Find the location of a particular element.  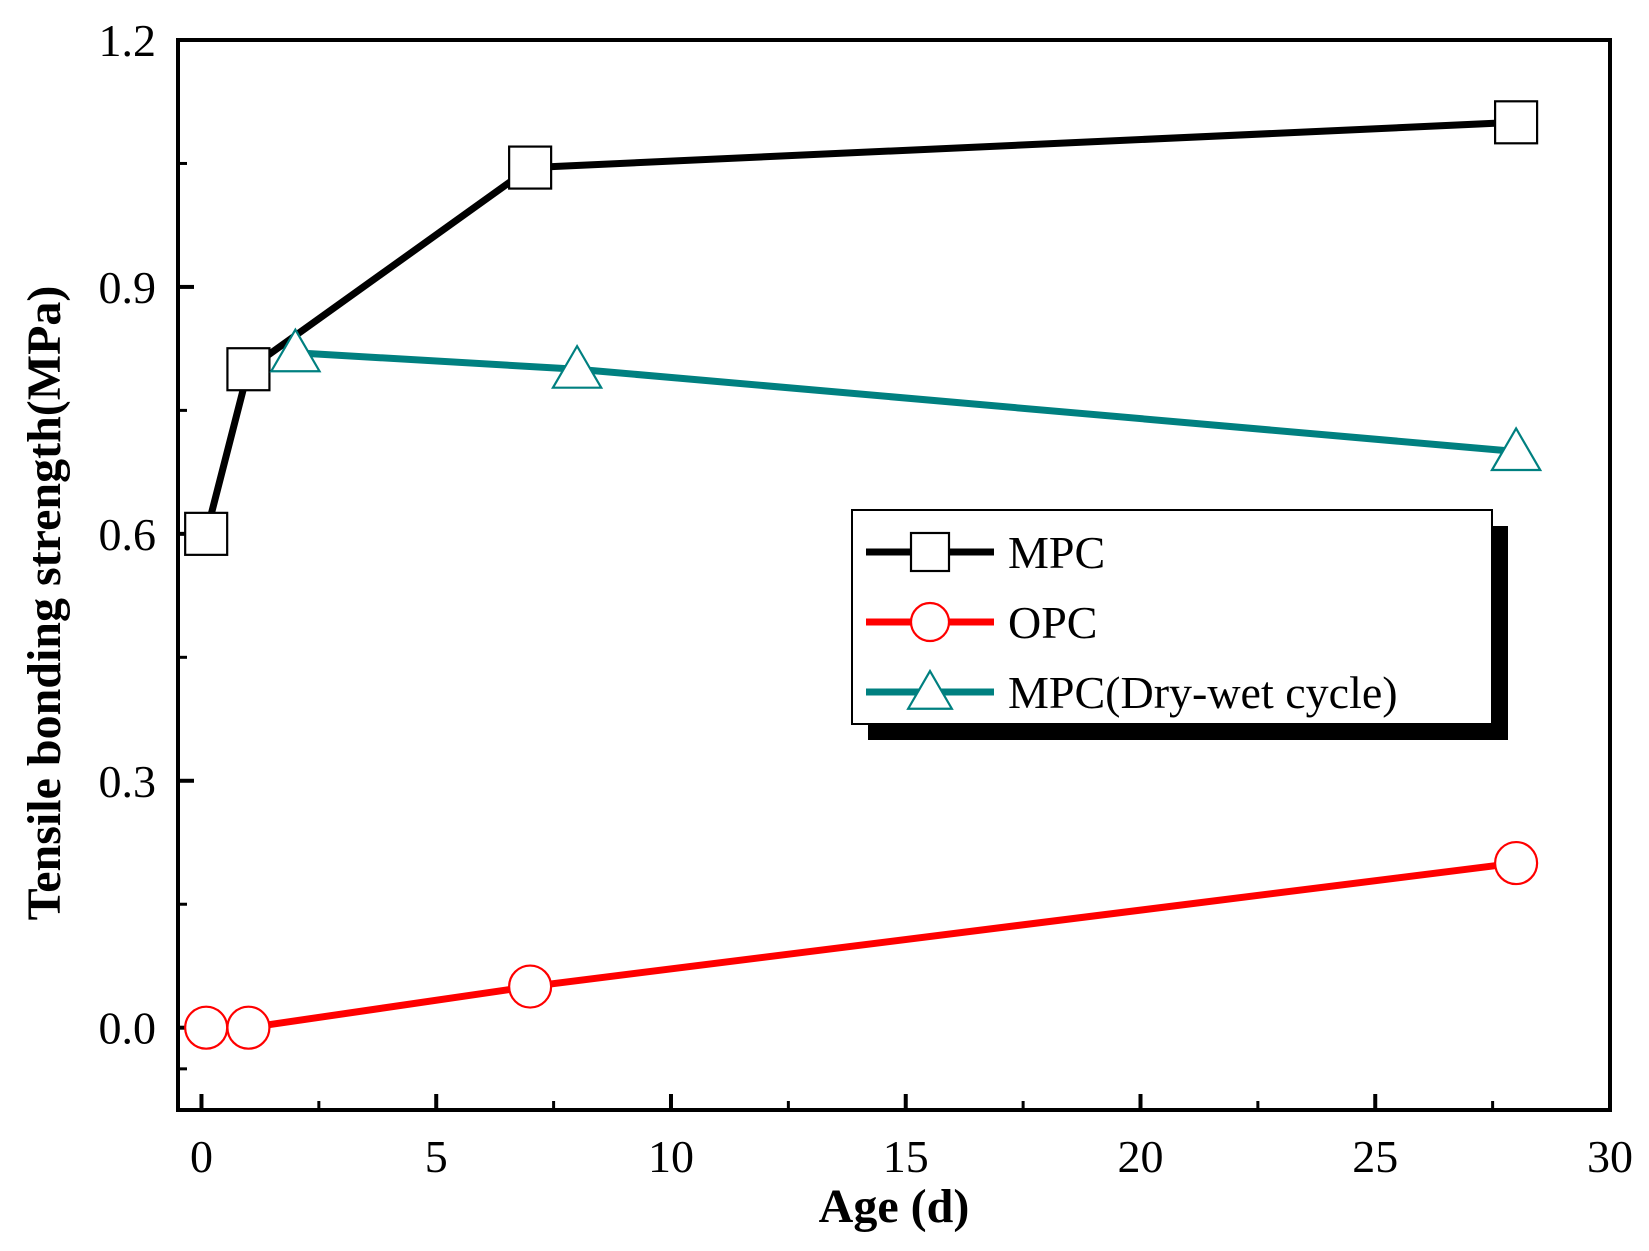

x-tick-label: 0 is located at coordinates (201, 1156).